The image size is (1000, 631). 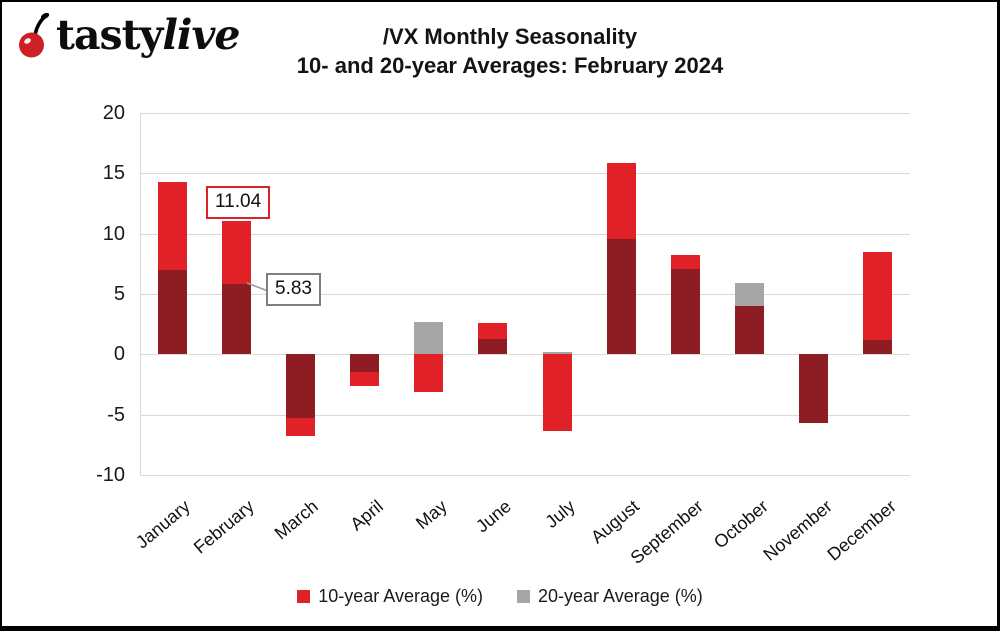 I want to click on logo-wordmark: tastylive, so click(x=148, y=35).